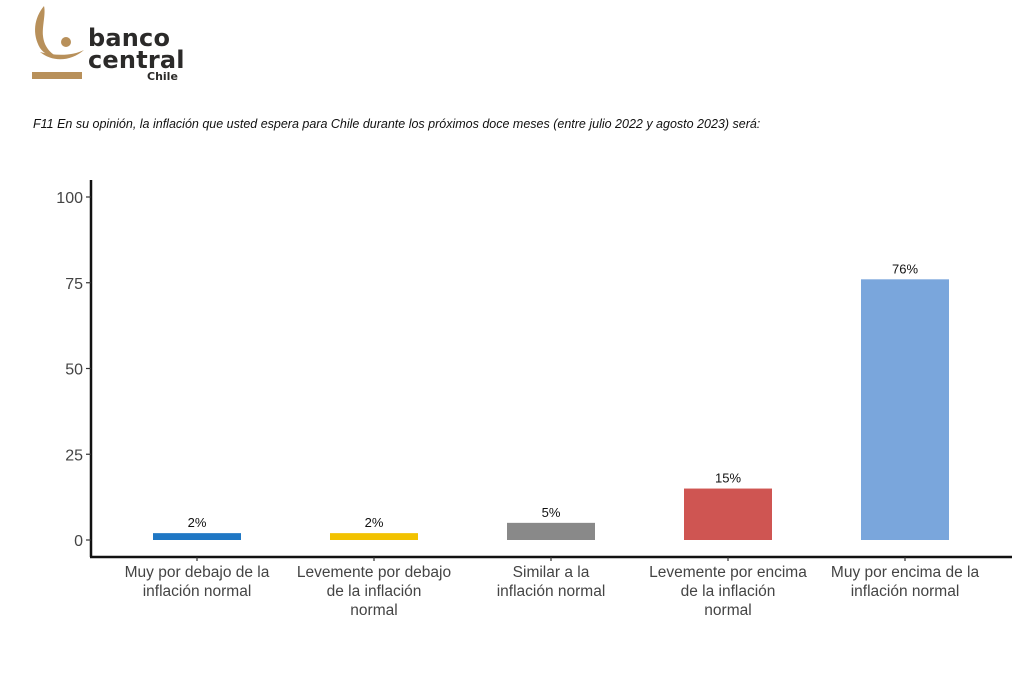 The height and width of the screenshot is (677, 1024). Describe the element at coordinates (58, 42) in the screenshot. I see `logo-emblem-icon` at that location.